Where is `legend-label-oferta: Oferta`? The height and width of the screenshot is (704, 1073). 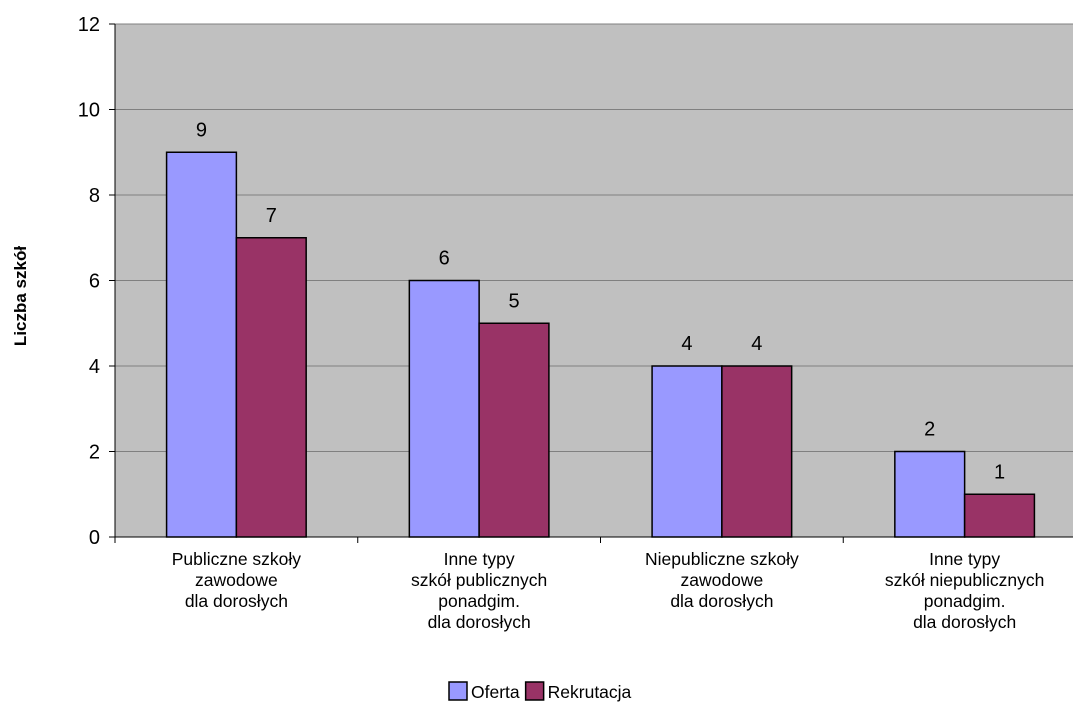
legend-label-oferta: Oferta is located at coordinates (495, 692).